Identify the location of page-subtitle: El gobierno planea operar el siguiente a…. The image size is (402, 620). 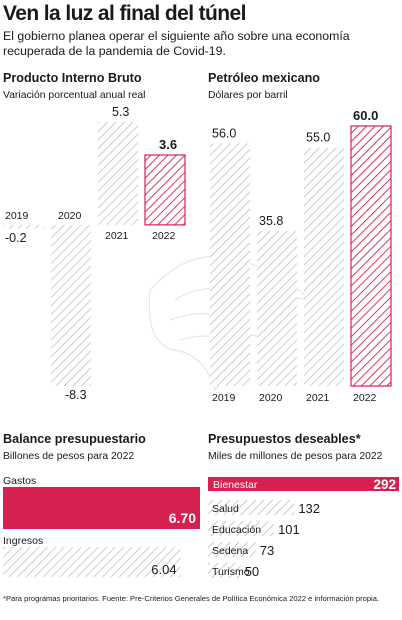
(176, 43).